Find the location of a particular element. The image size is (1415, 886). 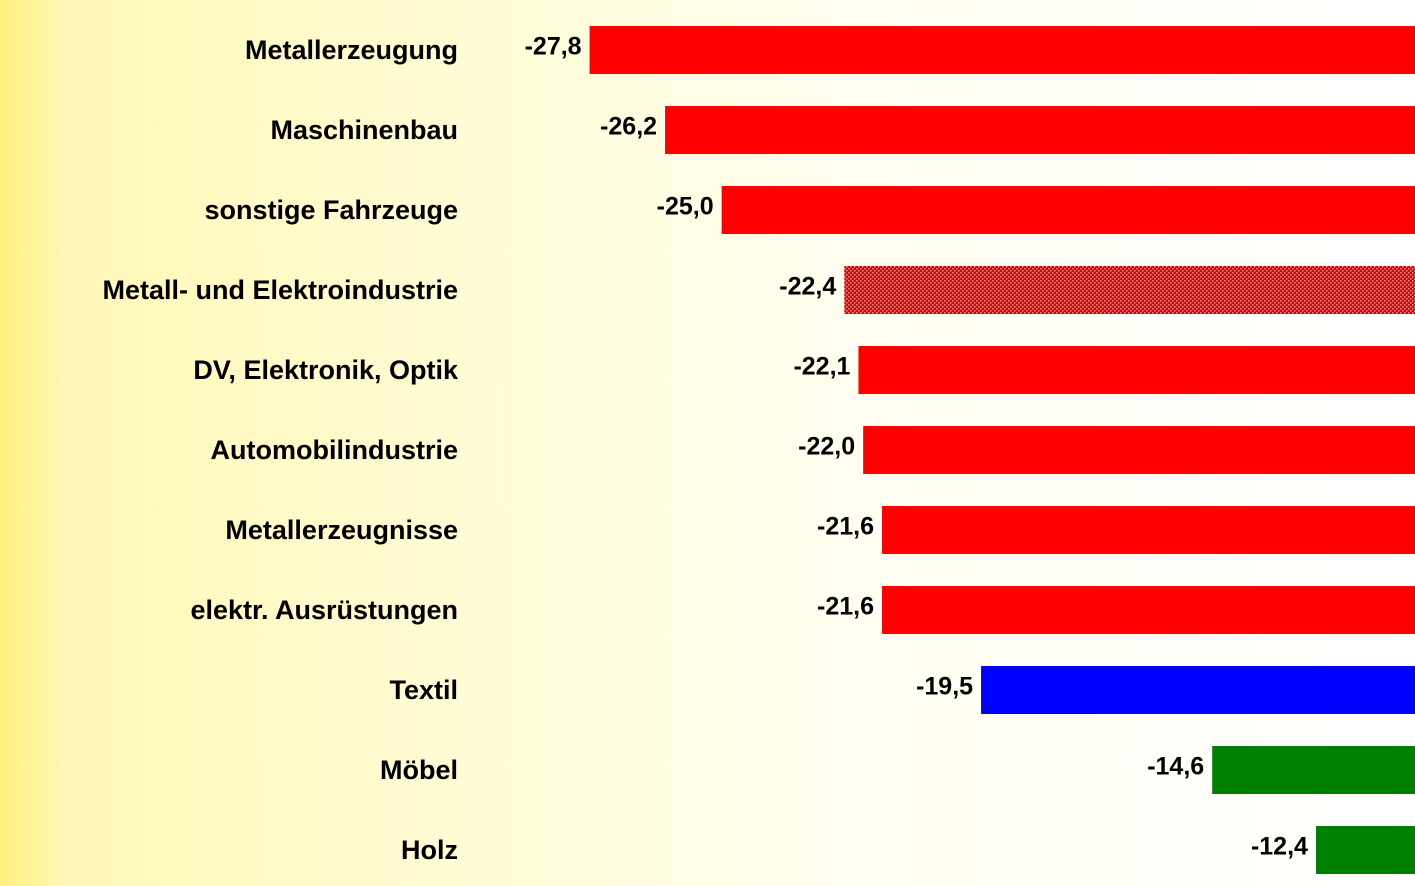

category-label: Holz is located at coordinates (429, 850).